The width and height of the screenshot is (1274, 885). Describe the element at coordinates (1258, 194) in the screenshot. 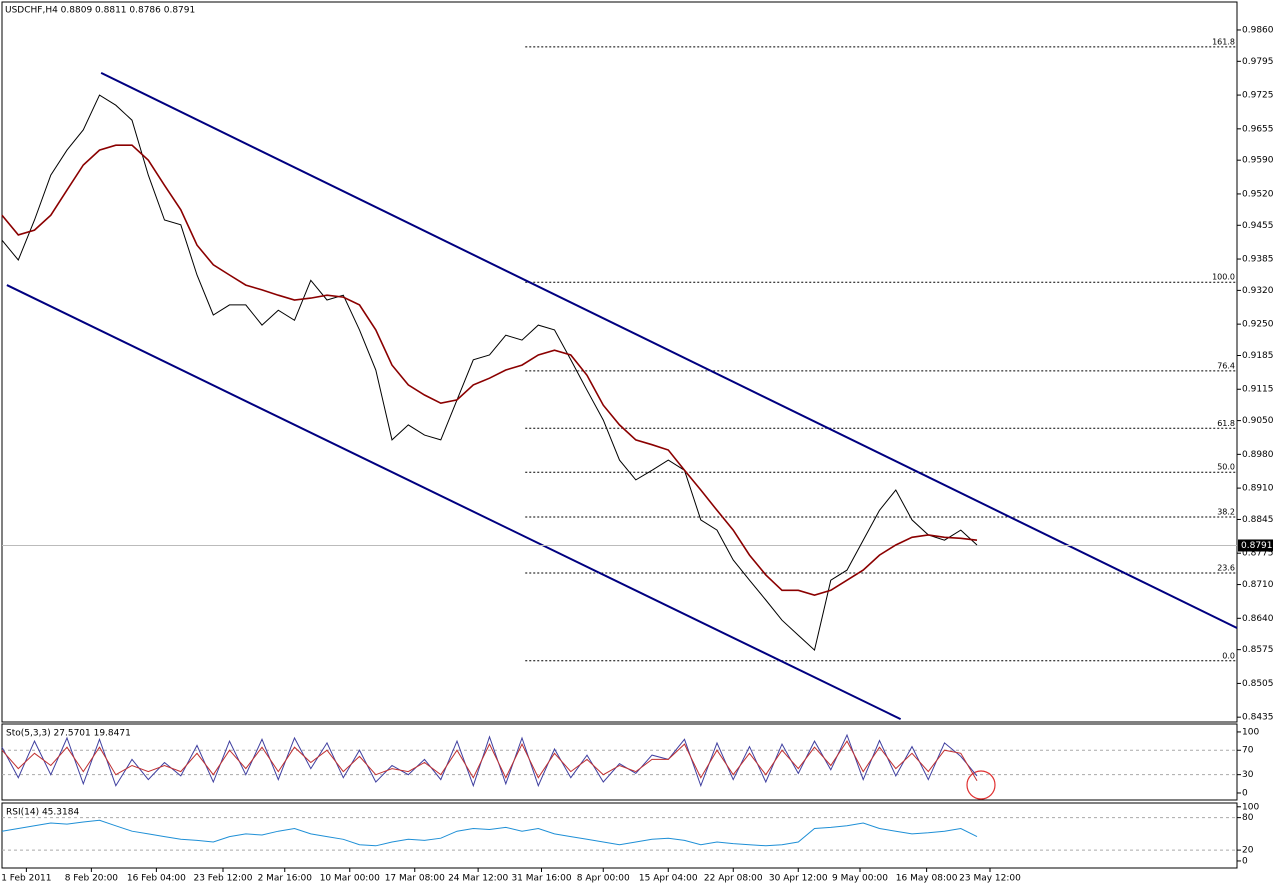

I see `y-tick-label: 0.9520` at that location.